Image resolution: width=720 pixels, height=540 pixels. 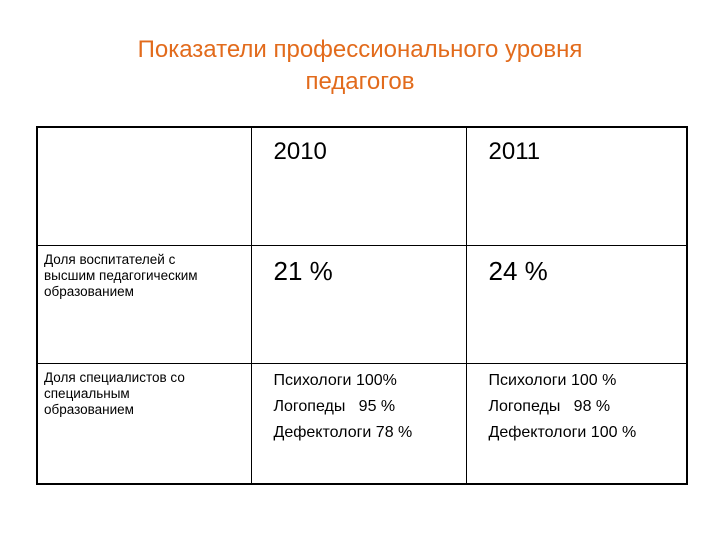 What do you see at coordinates (360, 49) in the screenshot?
I see `title-line-1: Показатели профессионального уровня` at bounding box center [360, 49].